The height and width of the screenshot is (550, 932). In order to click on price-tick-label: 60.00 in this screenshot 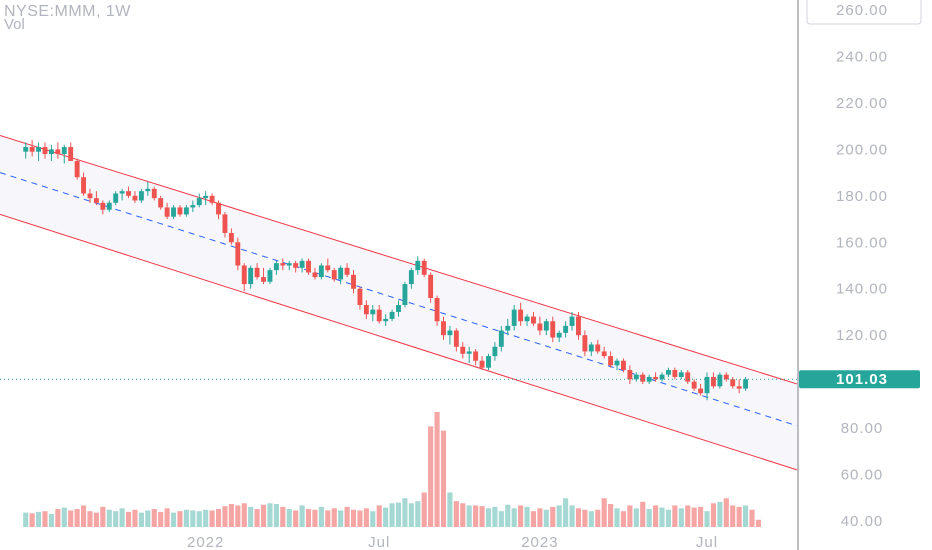, I will do `click(862, 475)`.